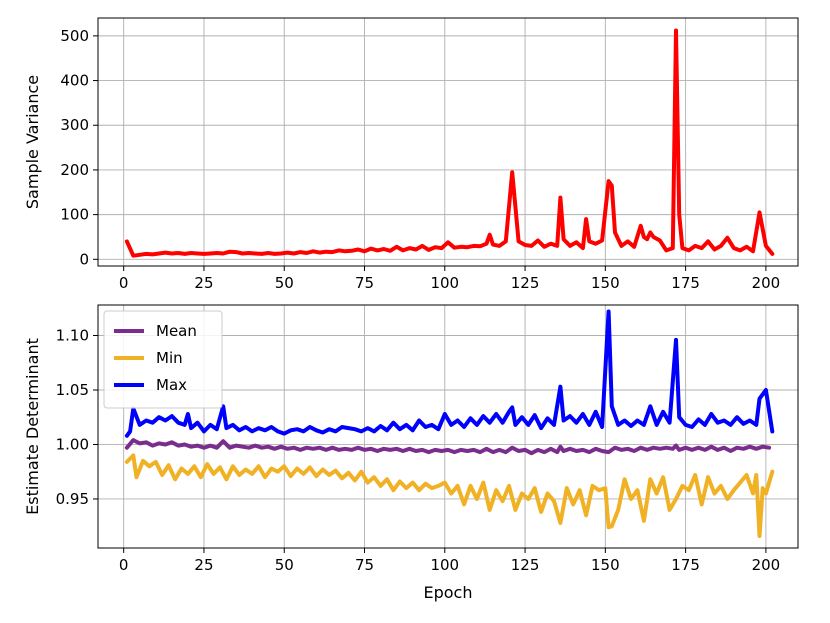 The width and height of the screenshot is (830, 623). I want to click on legend-label: Max, so click(171, 385).